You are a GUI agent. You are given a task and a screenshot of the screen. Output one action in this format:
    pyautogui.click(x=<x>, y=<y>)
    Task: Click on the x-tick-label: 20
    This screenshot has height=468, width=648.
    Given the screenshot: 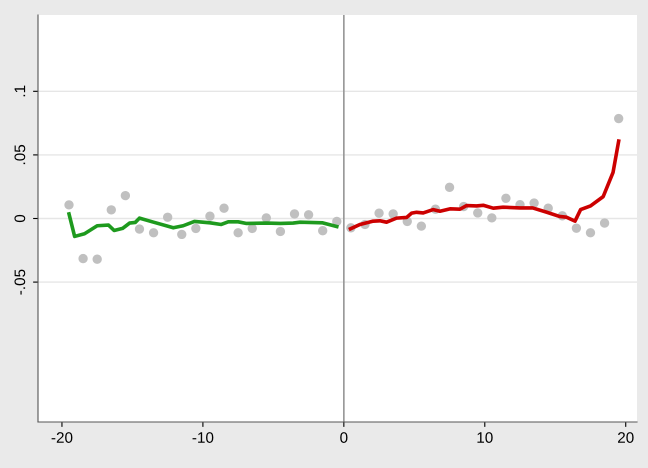 What is the action you would take?
    pyautogui.click(x=626, y=437)
    